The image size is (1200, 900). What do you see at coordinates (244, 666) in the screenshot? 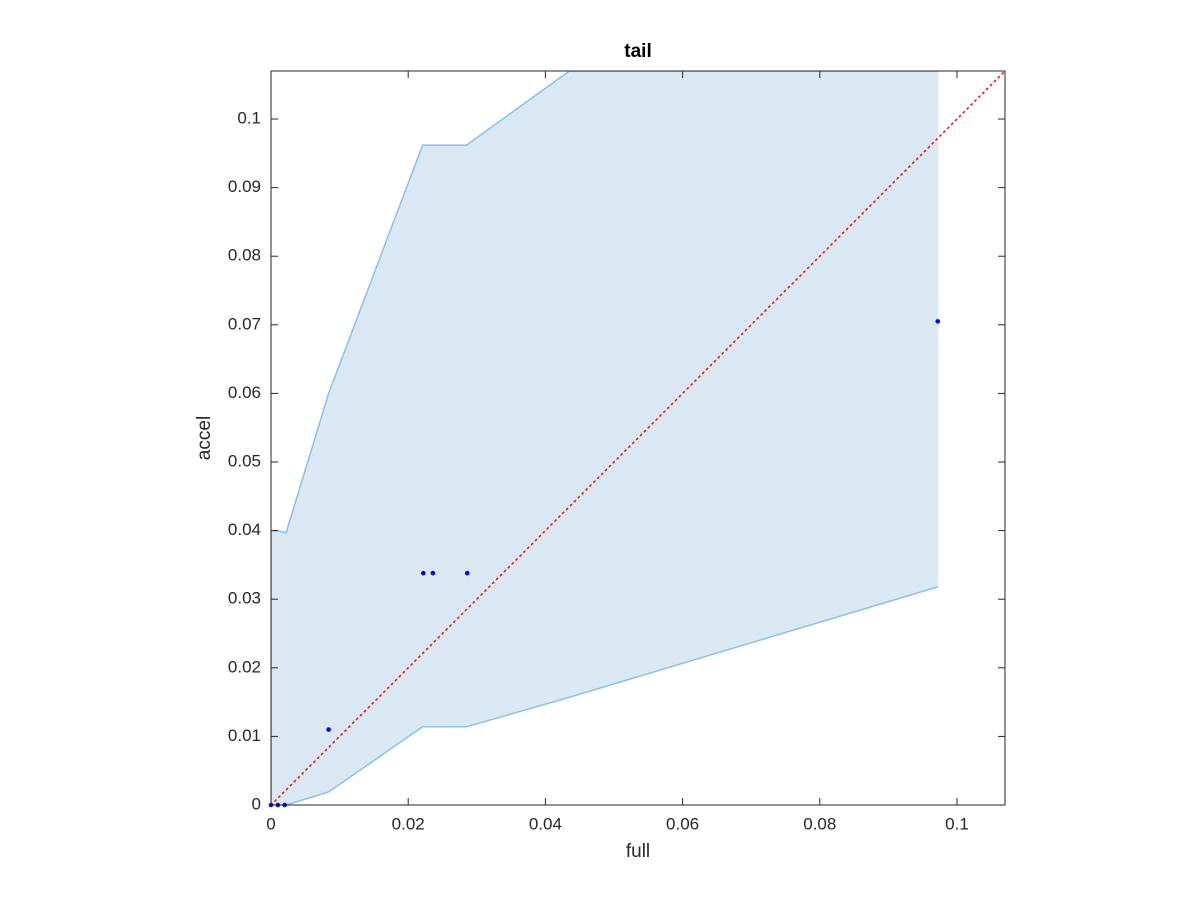
I see `y-tick-label: 0.02` at bounding box center [244, 666].